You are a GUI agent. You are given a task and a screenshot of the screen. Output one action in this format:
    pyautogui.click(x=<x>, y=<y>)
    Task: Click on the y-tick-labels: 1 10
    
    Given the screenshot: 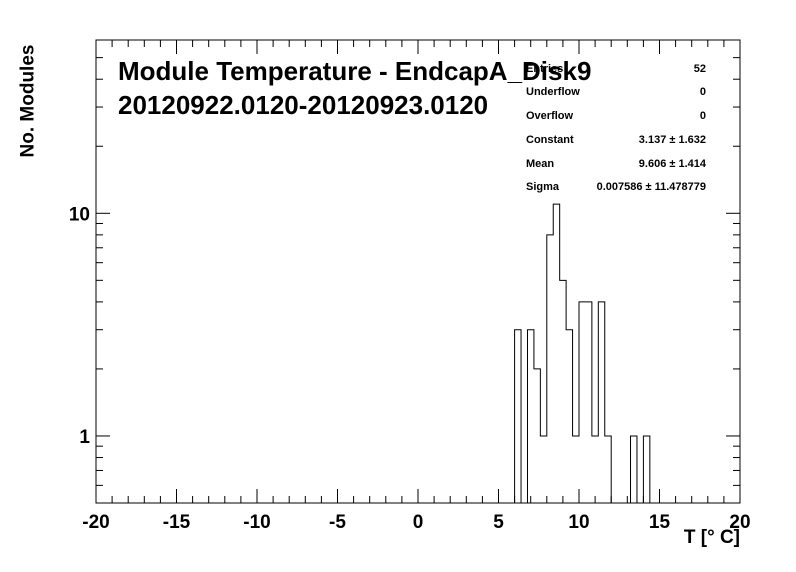 What is the action you would take?
    pyautogui.click(x=80, y=326)
    